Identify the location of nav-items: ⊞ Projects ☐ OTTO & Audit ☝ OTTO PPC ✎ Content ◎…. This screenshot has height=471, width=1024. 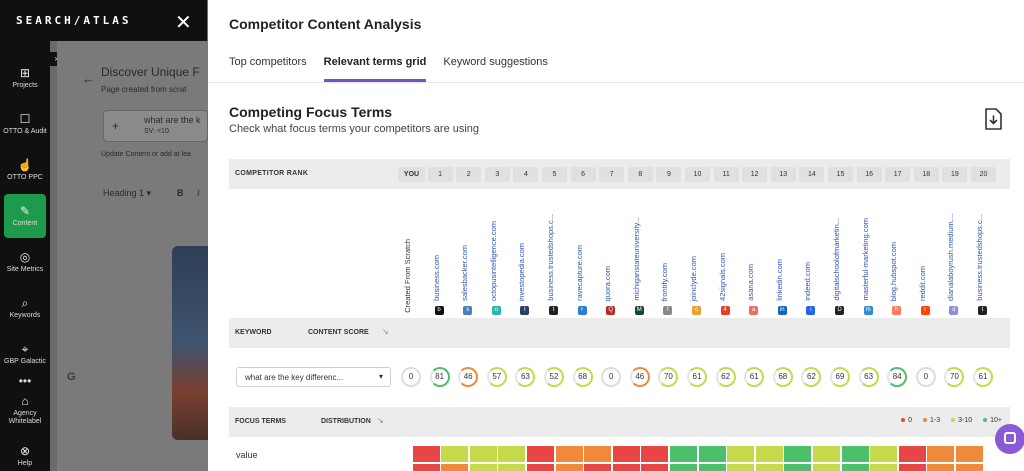
(25, 263).